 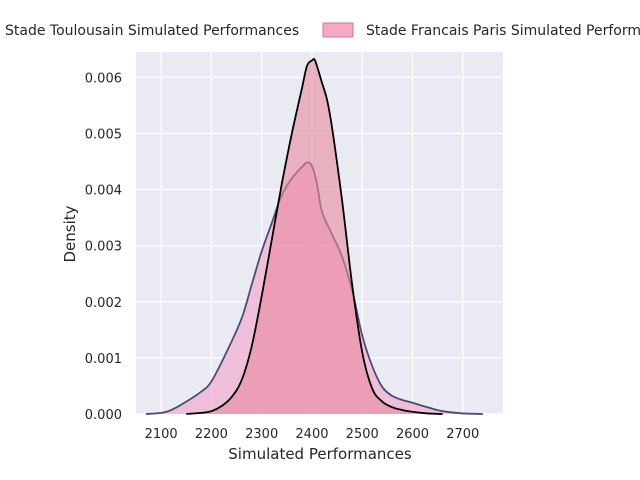 What do you see at coordinates (152, 31) in the screenshot?
I see `legend-label-series-1: Stade Toulousain Simulated Performances` at bounding box center [152, 31].